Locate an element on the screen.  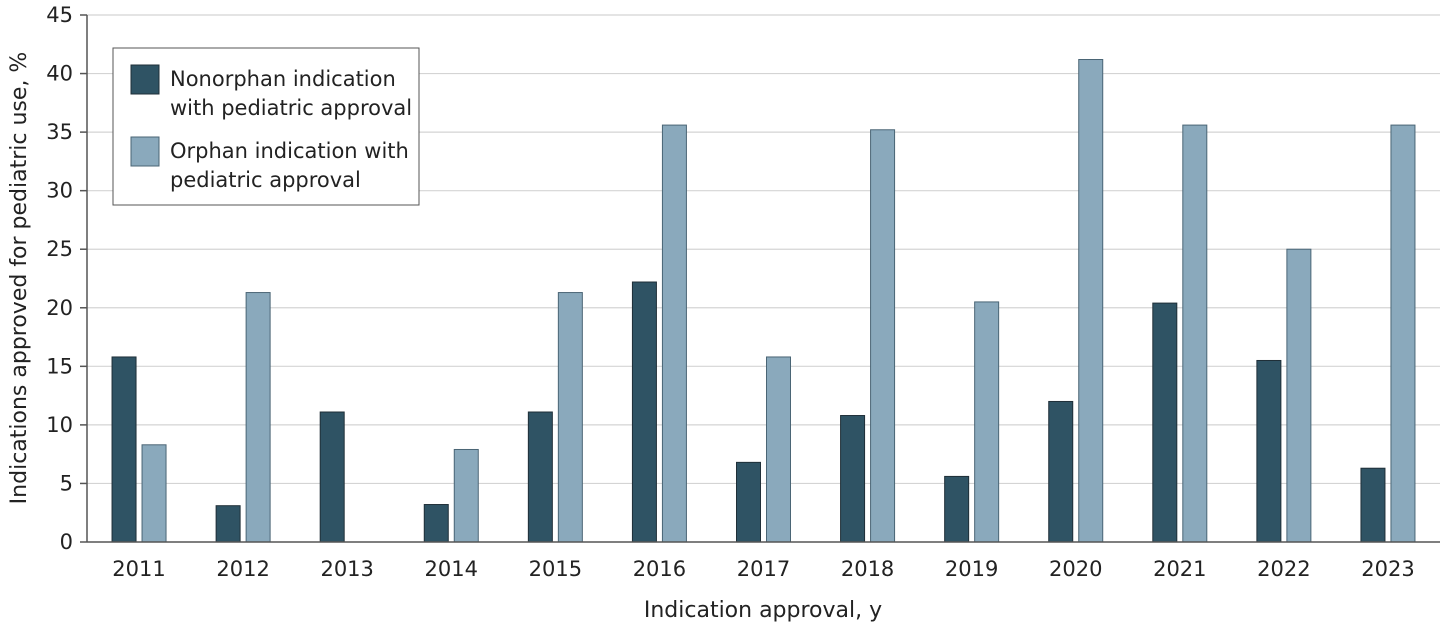
bar-nonorphan-2017 is located at coordinates (748, 502).